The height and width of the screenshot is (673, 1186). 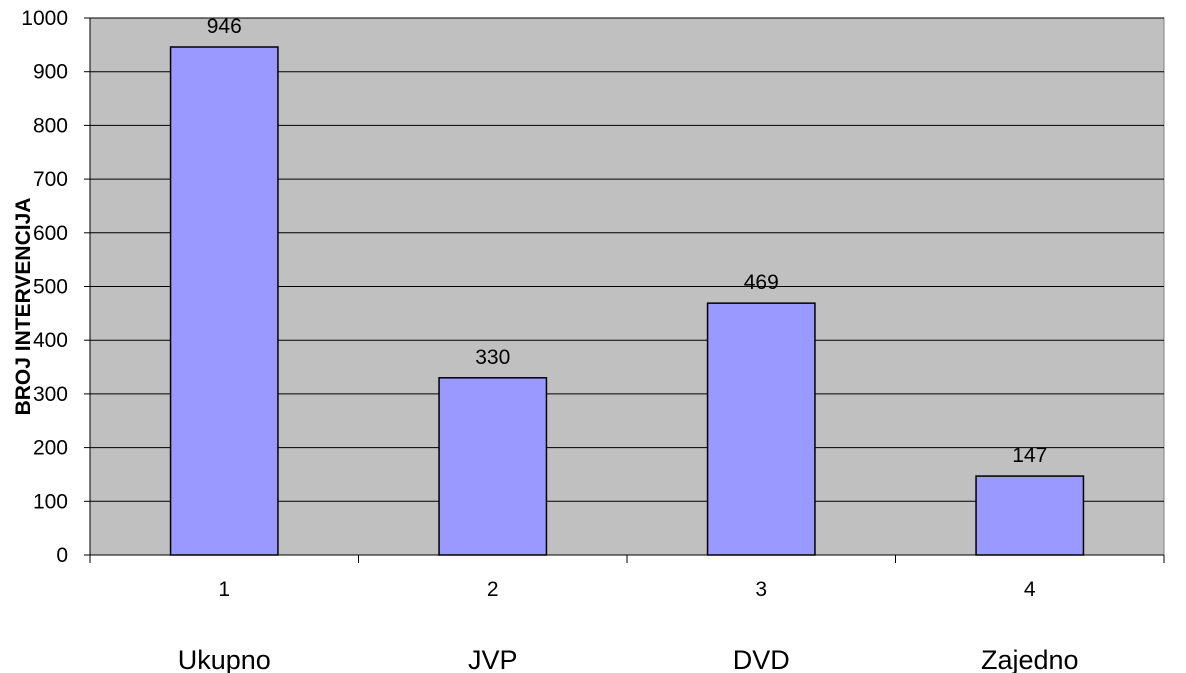 What do you see at coordinates (50, 394) in the screenshot?
I see `y-tick-label: 300` at bounding box center [50, 394].